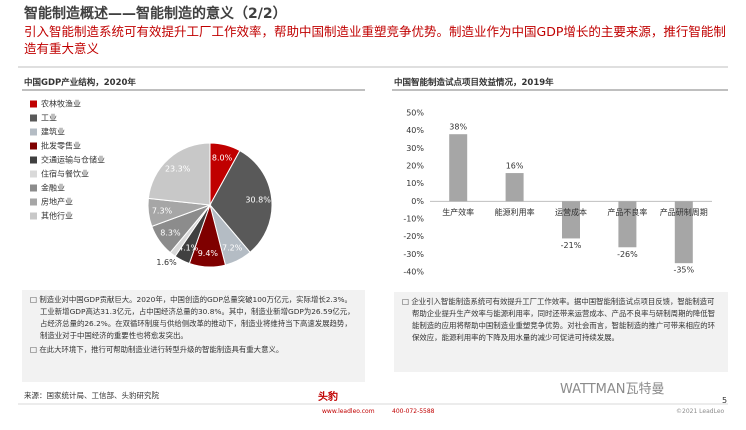 Image resolution: width=746 pixels, height=430 pixels. What do you see at coordinates (73, 160) in the screenshot?
I see `legend-label: 交通运输与仓储业` at bounding box center [73, 160].